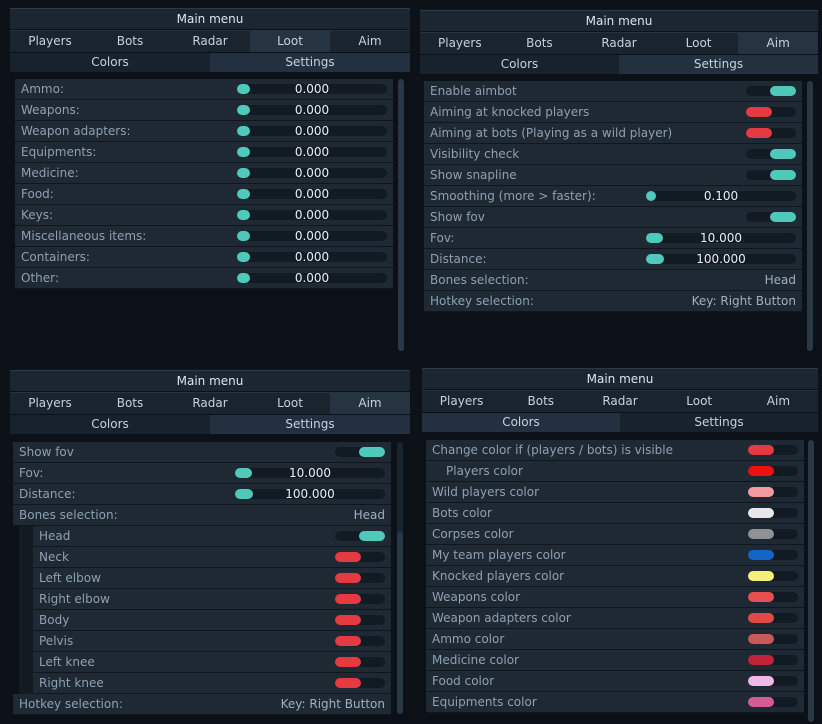  Describe the element at coordinates (212, 578) in the screenshot. I see `bone-left-elbow-row: Left elbow` at that location.